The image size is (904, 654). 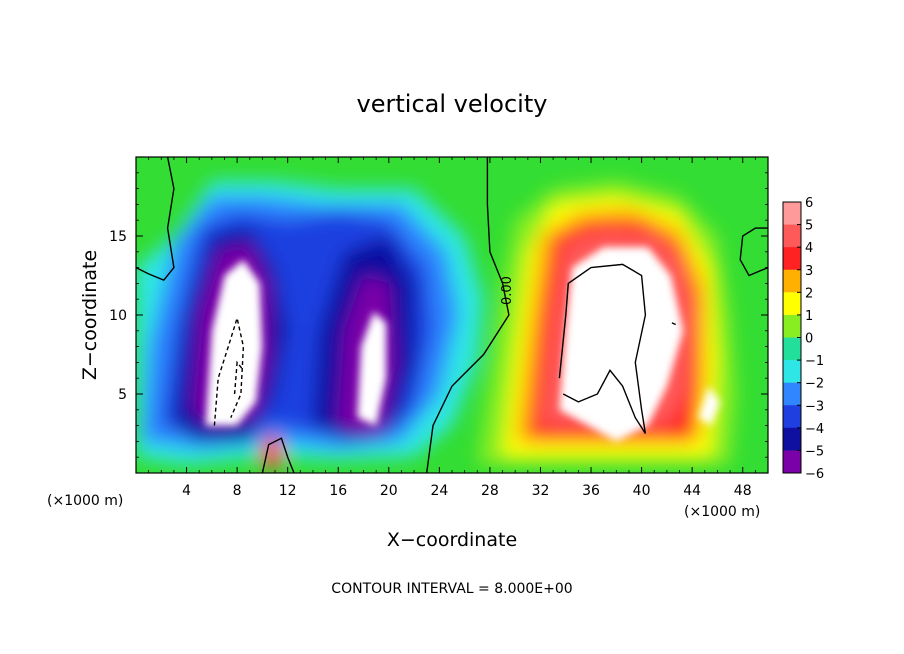 I want to click on x-tick-label: 32, so click(x=541, y=491).